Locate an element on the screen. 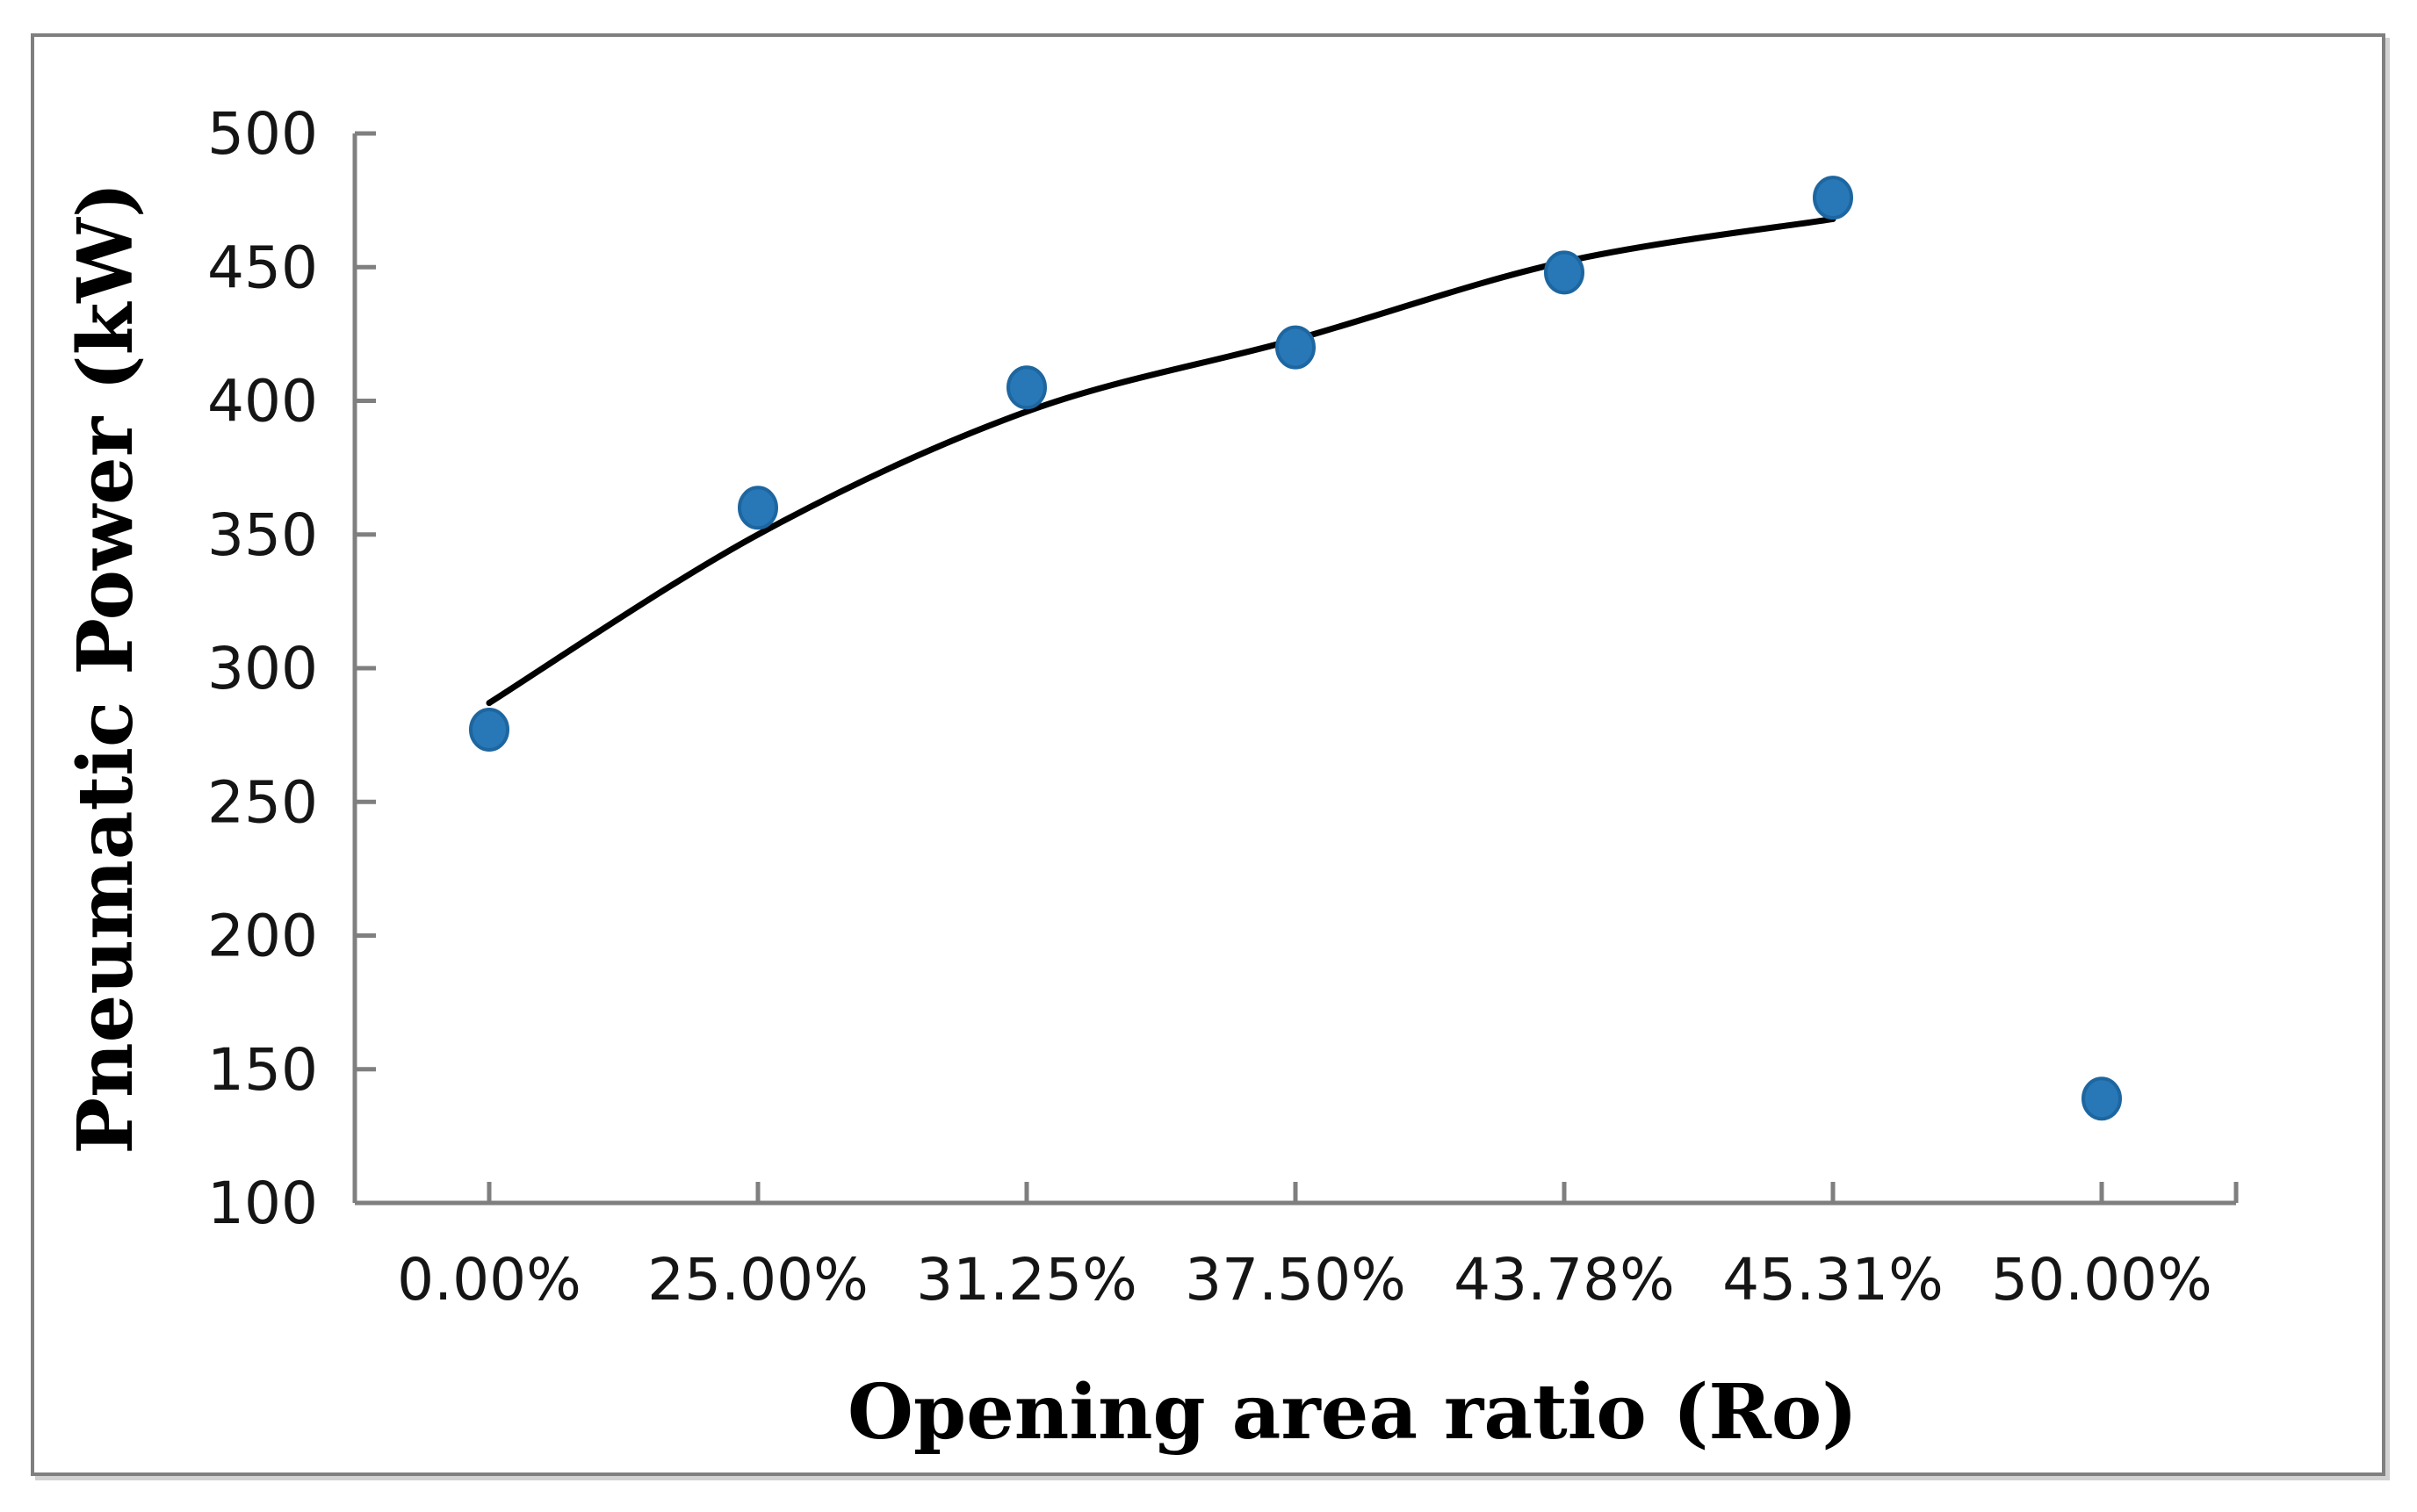 The width and height of the screenshot is (2417, 1512). y-tick-label: 450 is located at coordinates (262, 267).